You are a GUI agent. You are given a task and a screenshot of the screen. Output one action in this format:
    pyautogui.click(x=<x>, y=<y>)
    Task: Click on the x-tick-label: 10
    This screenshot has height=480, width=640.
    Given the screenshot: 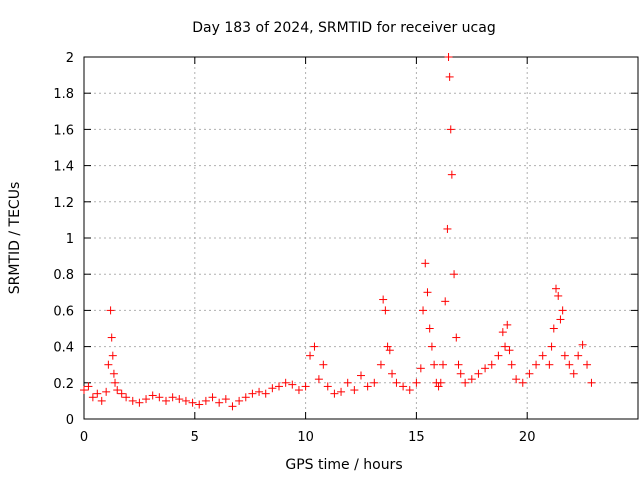 What is the action you would take?
    pyautogui.click(x=305, y=437)
    